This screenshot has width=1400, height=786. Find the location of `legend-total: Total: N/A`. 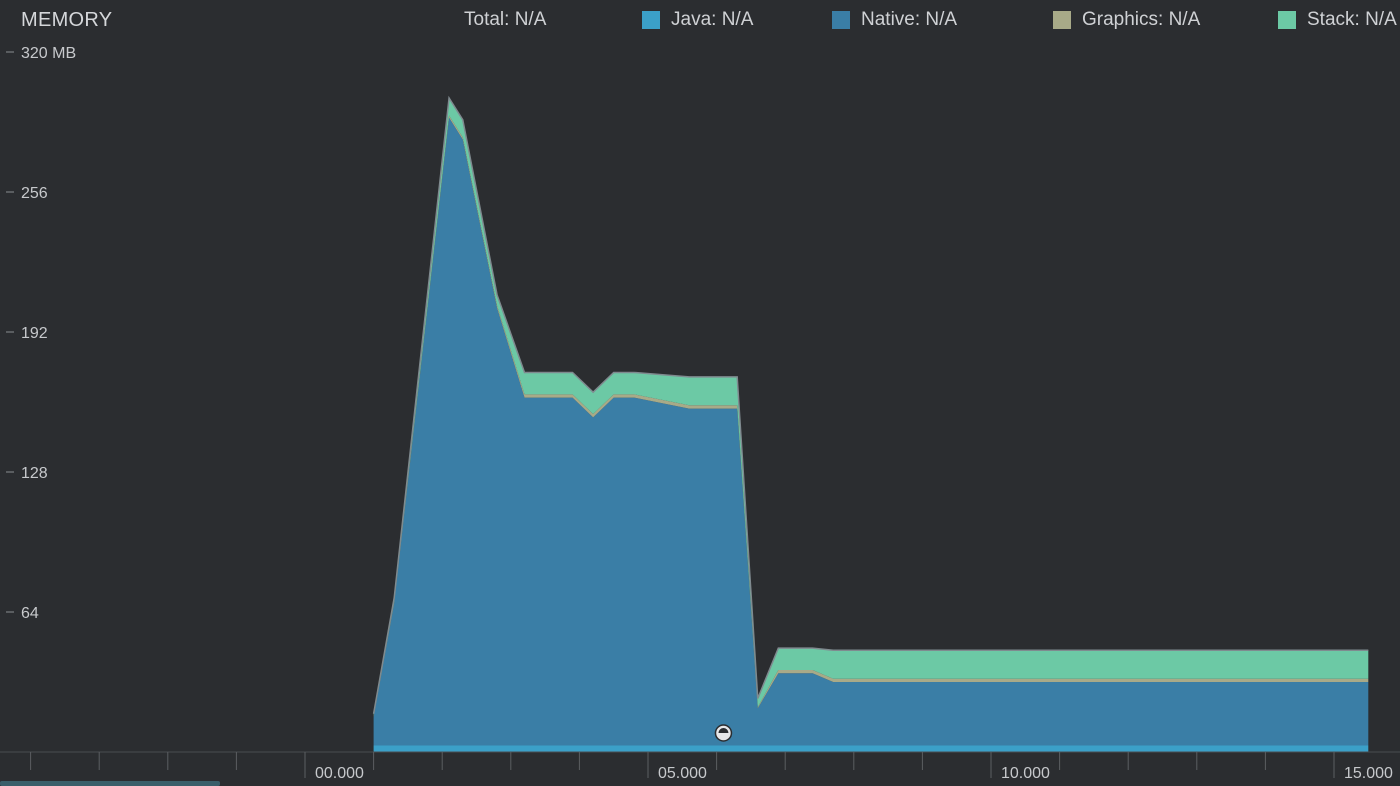

legend-total: Total: N/A is located at coordinates (505, 20).